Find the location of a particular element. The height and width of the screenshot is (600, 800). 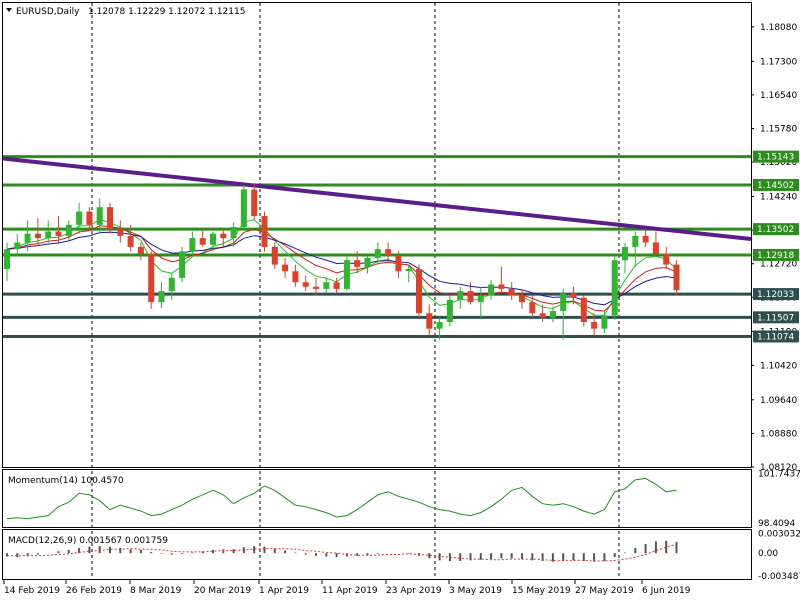

momentum-indicator: 101.7437 98.4094 is located at coordinates (403, 499).